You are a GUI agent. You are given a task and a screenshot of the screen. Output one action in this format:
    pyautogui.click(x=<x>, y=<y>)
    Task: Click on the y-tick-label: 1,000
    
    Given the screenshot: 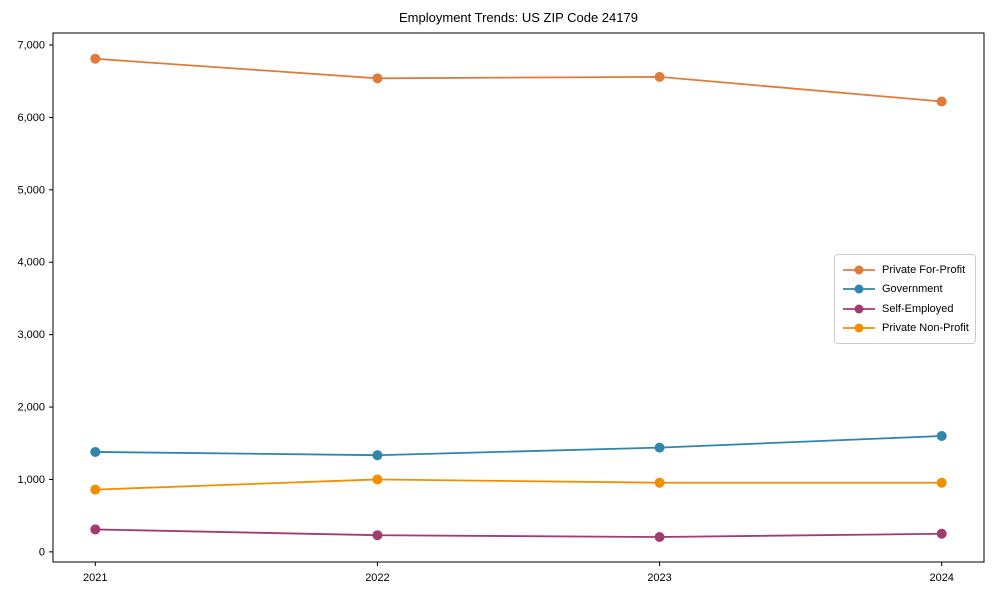 What is the action you would take?
    pyautogui.click(x=31, y=480)
    